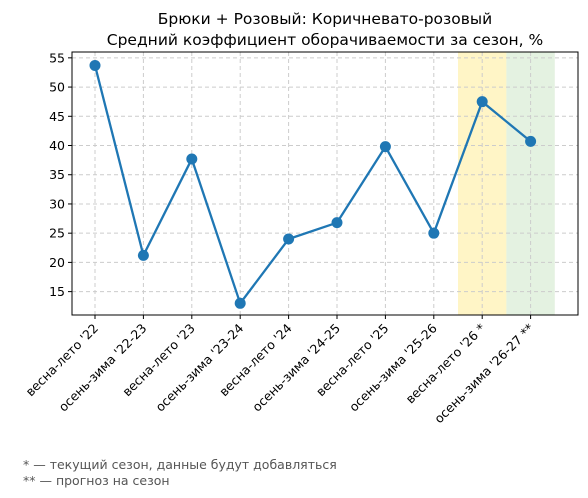  What do you see at coordinates (57, 262) in the screenshot?
I see `y-tick-label: 20` at bounding box center [57, 262].